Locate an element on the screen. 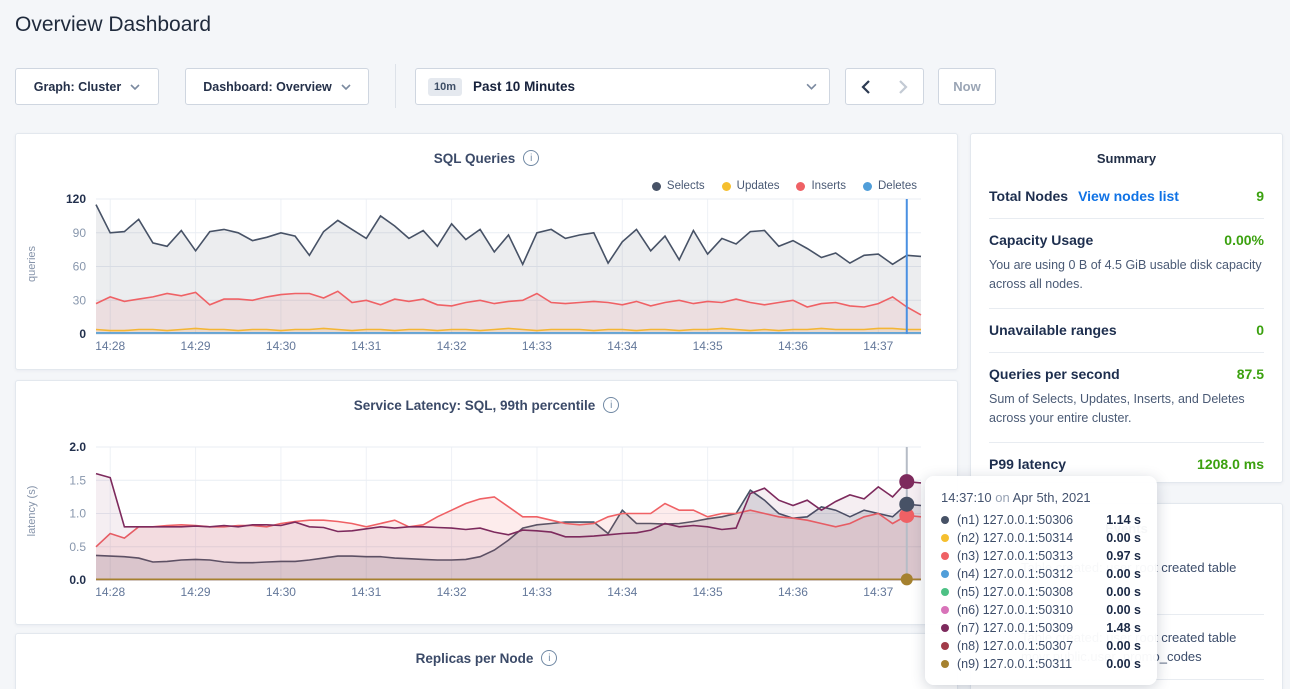  tooltip-node-address: (n9) 127.0.0.1:50311 is located at coordinates (1015, 664).